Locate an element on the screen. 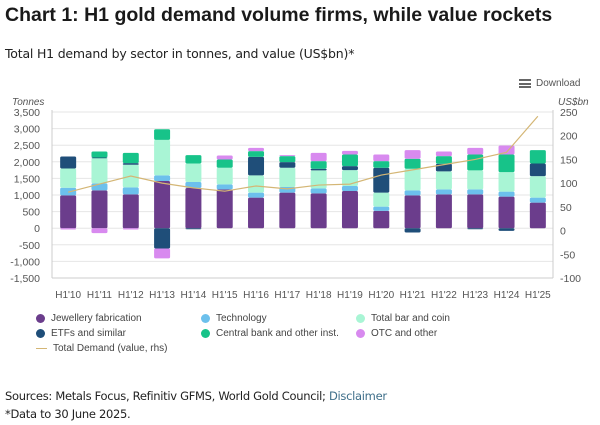  legend-item: Total Demand (value, rhs) is located at coordinates (102, 348).